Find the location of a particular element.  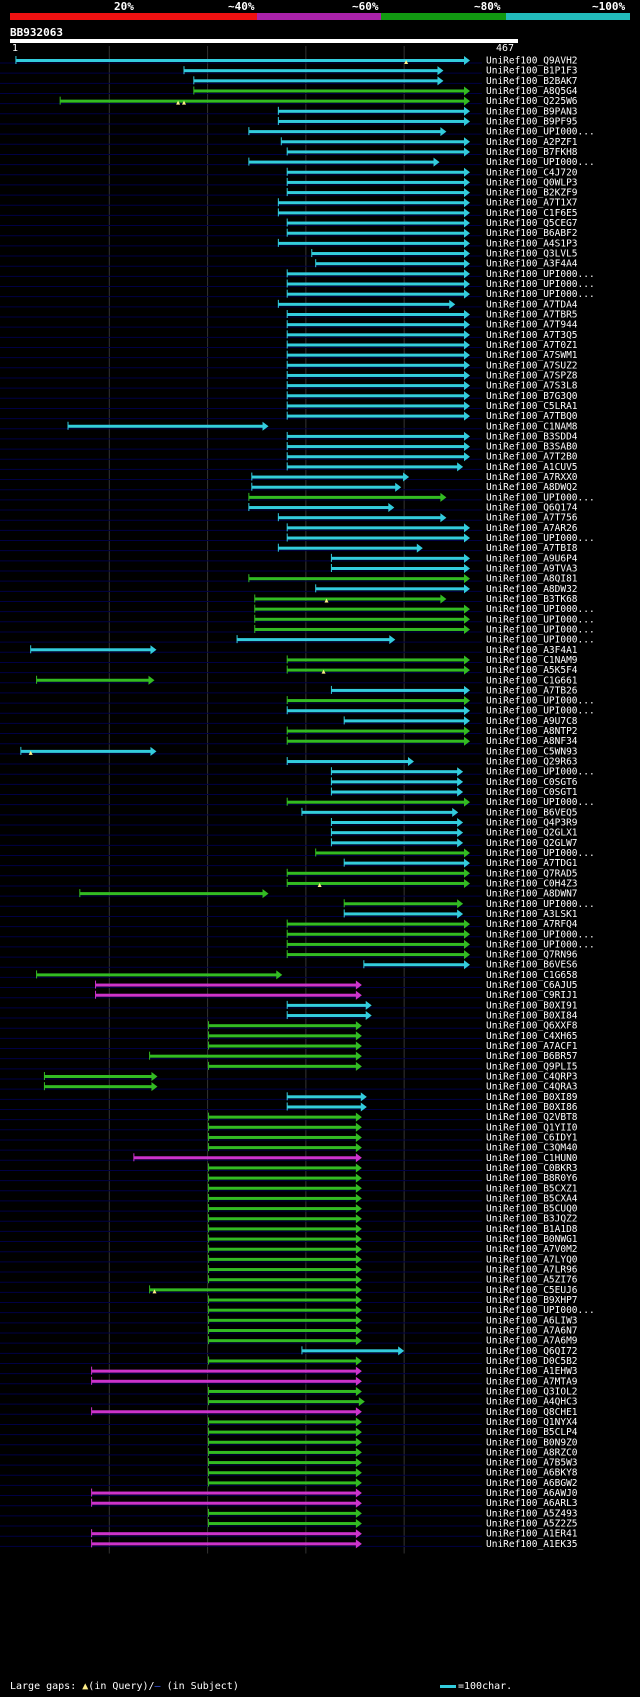

hit-label: UniRef100_C9RIJ1 is located at coordinates (532, 995).